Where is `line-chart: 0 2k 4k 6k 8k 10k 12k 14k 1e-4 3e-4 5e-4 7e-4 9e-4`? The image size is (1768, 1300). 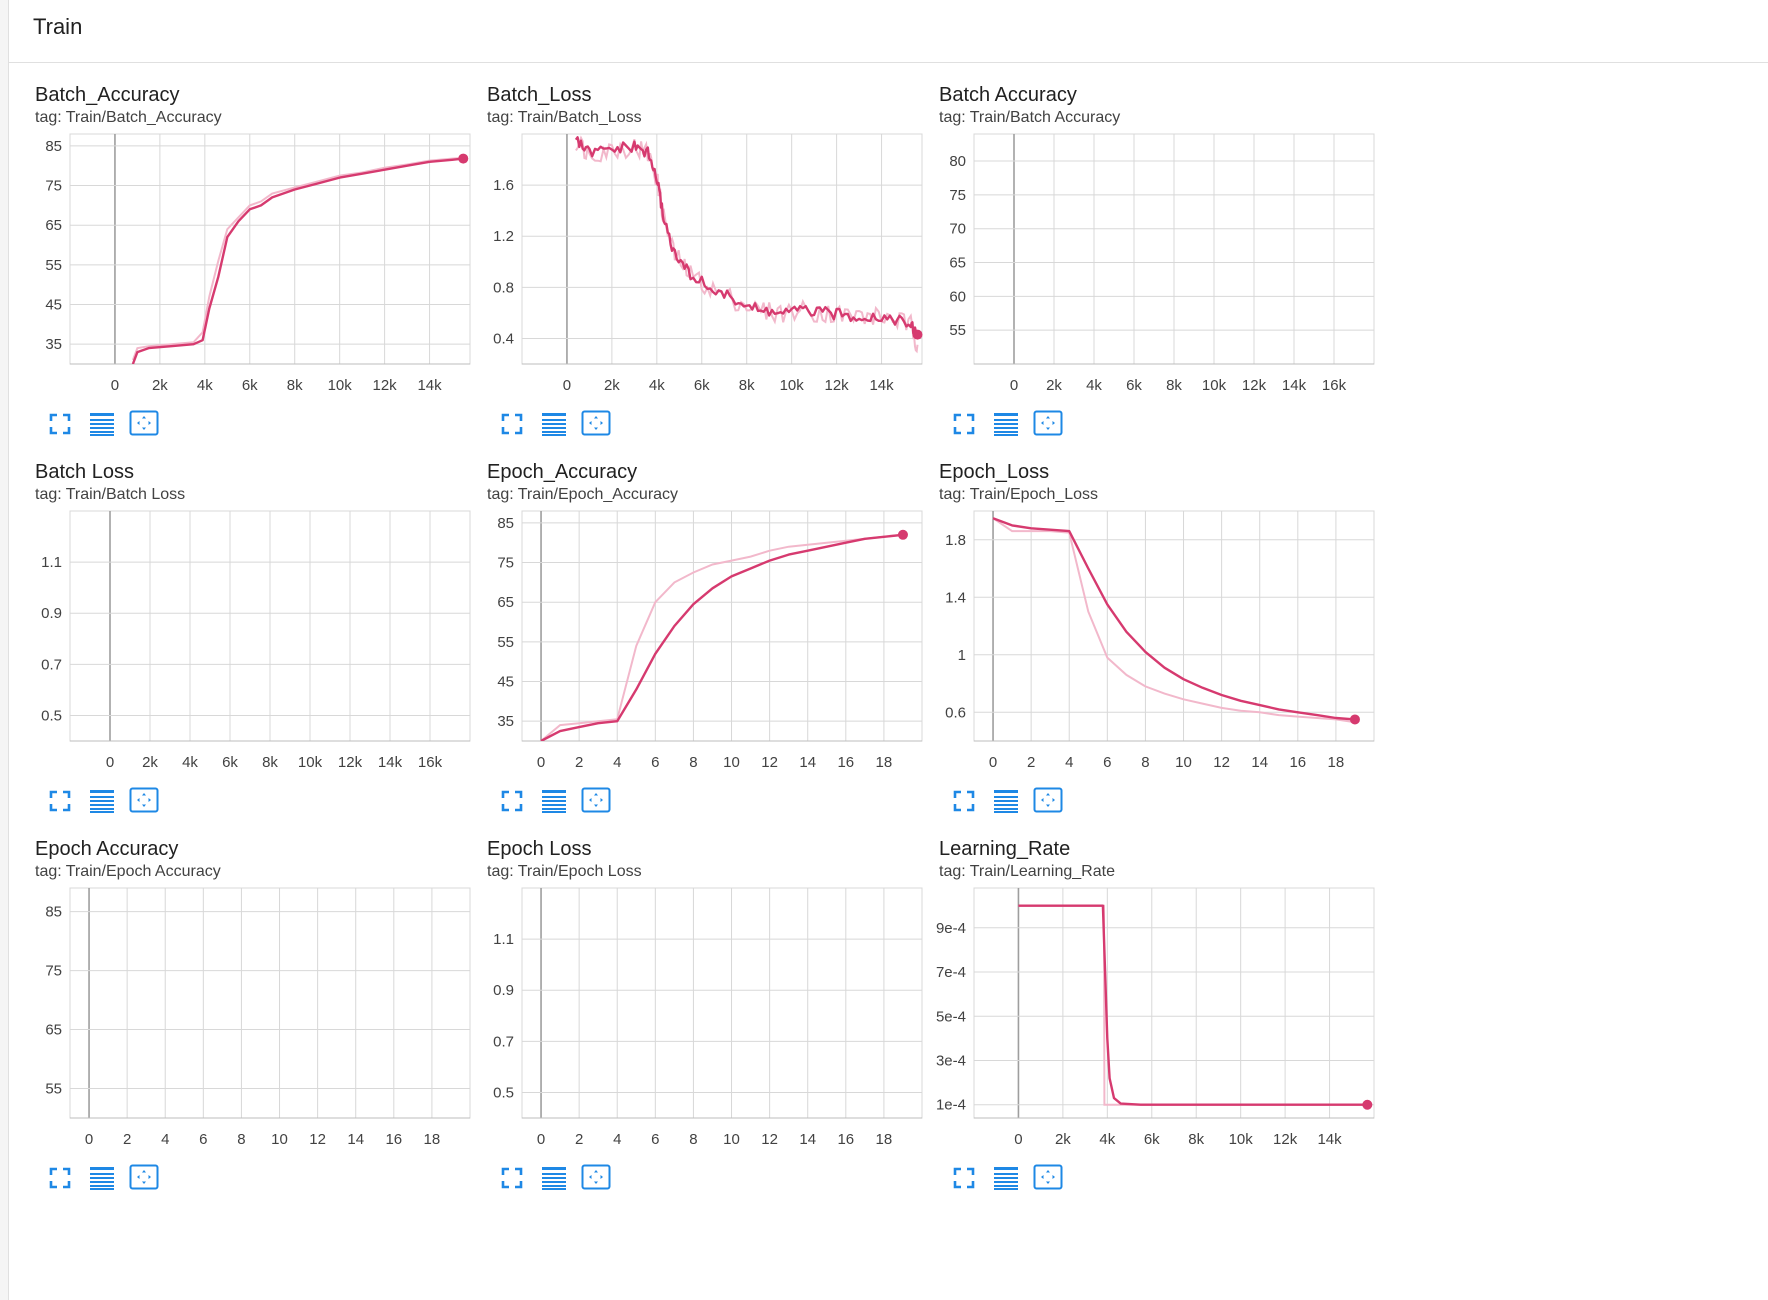 line-chart: 0 2k 4k 6k 8k 10k 12k 14k 1e-4 3e-4 5e-4 7e-4 9e-4 is located at coordinates (1172, 1020).